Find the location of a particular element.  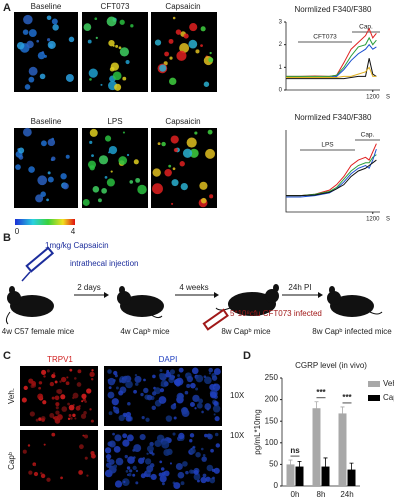

bar is located at coordinates (316, 447).